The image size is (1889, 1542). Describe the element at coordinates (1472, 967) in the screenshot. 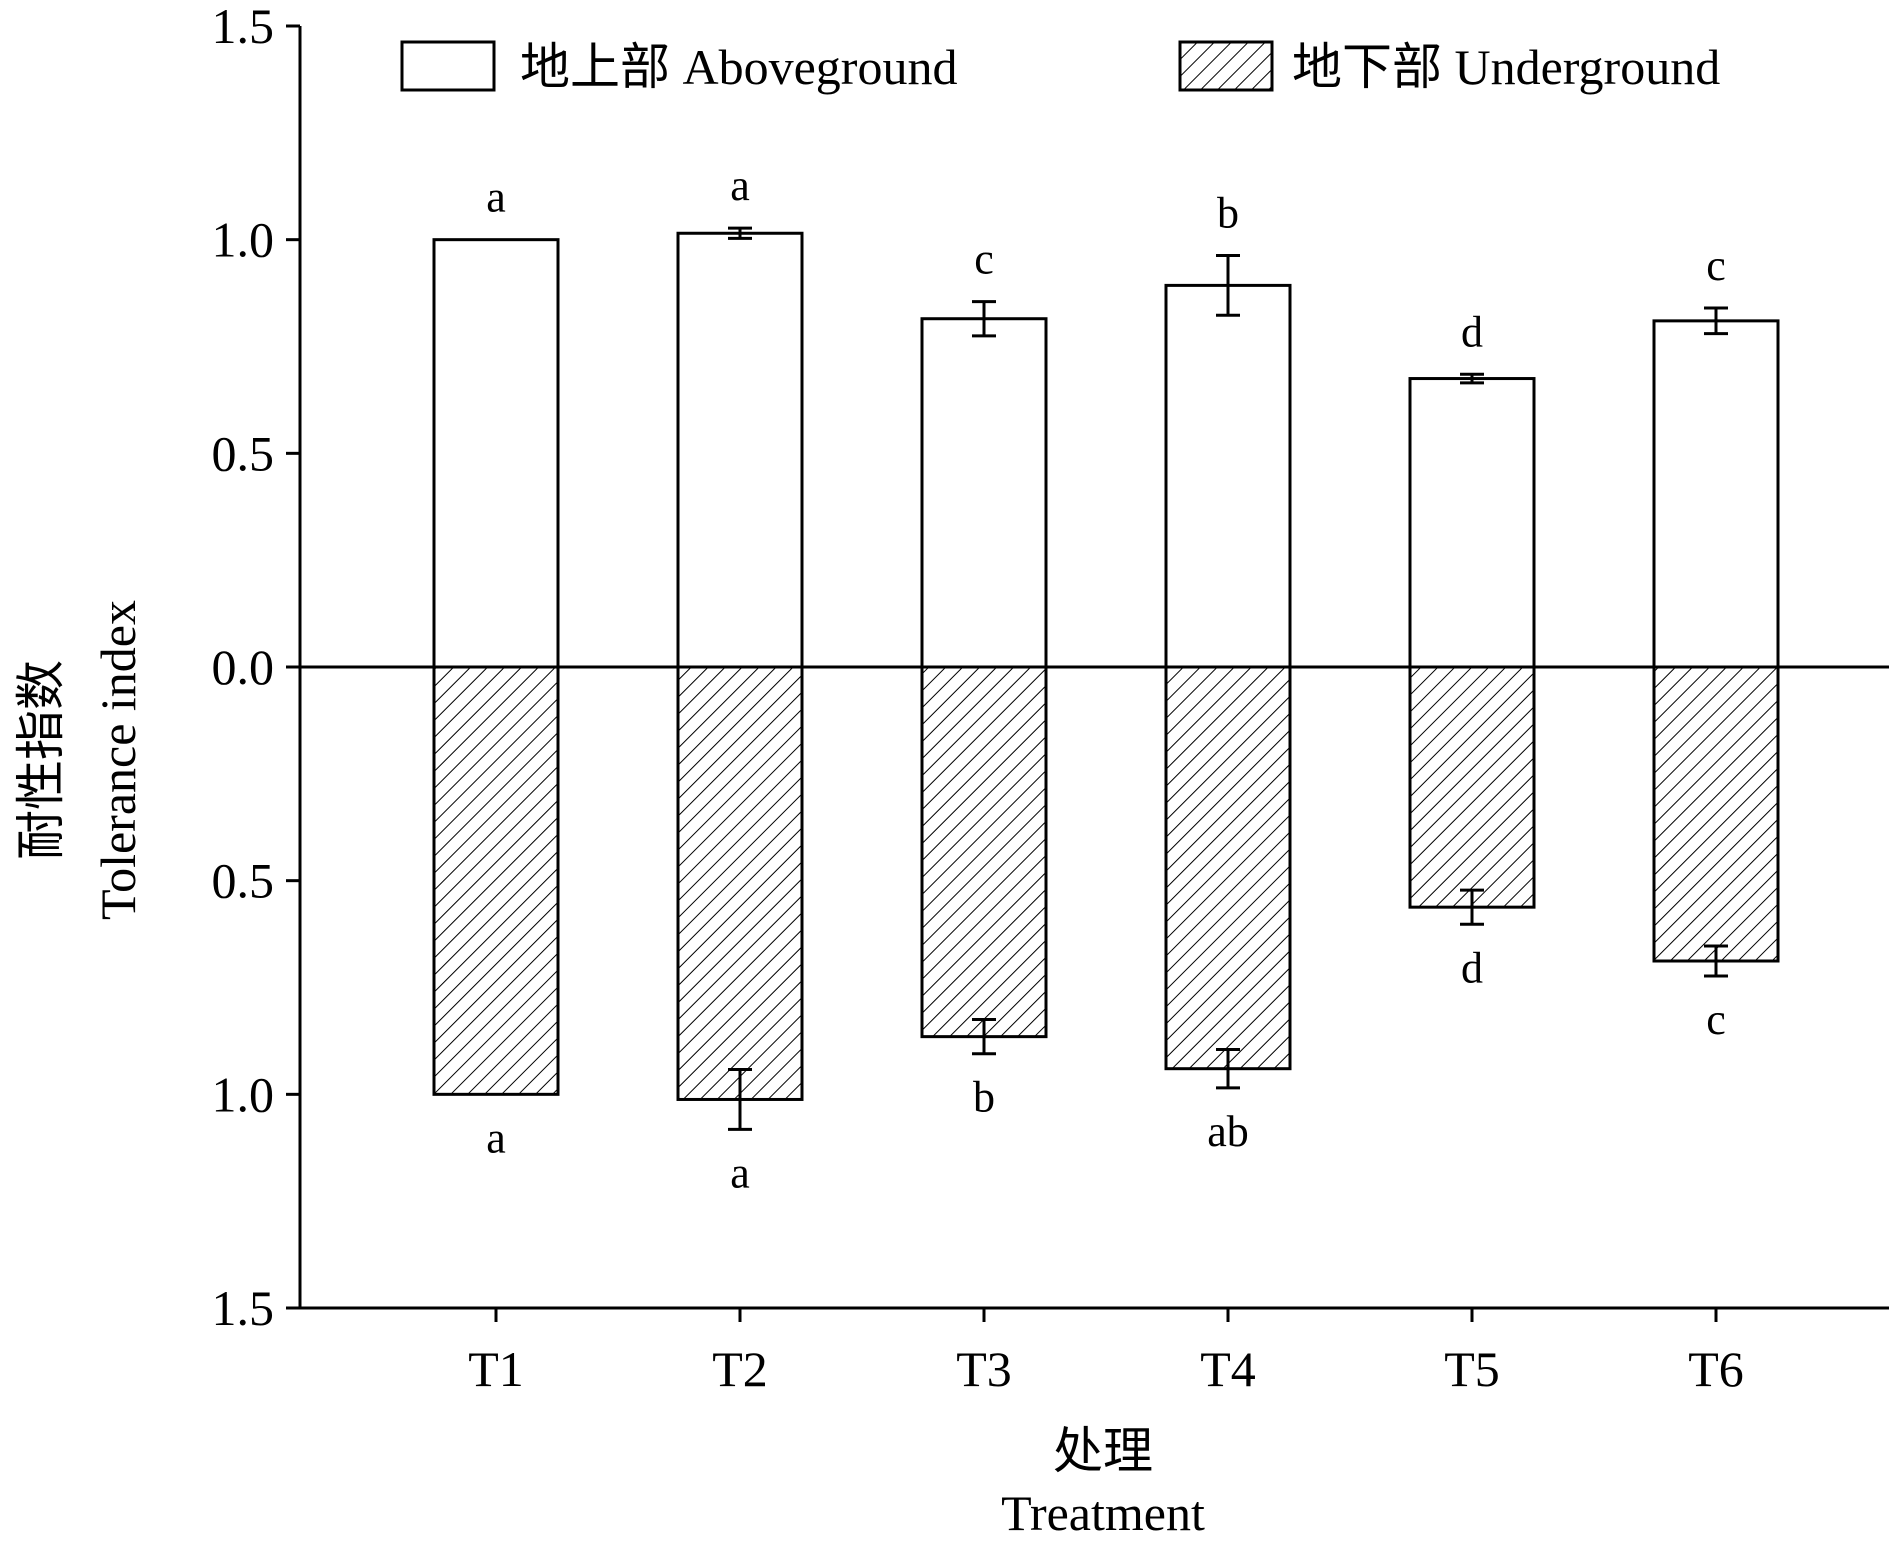

I see `significance-label-underground-t5: d` at that location.